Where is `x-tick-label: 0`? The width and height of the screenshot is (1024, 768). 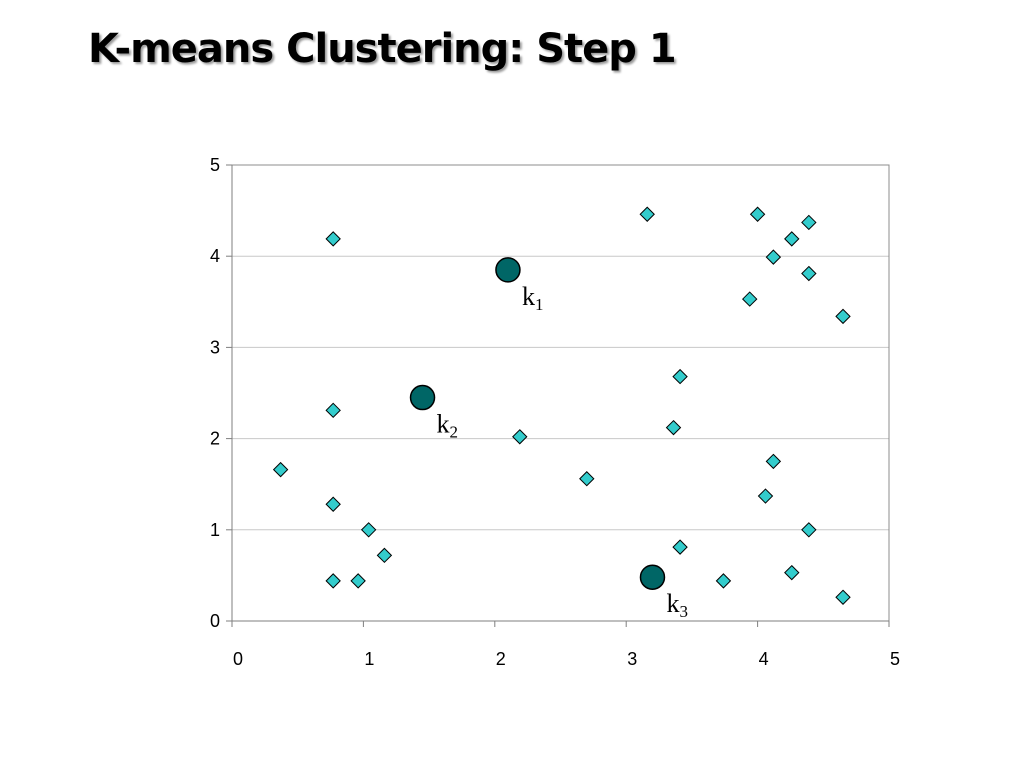 x-tick-label: 0 is located at coordinates (238, 659).